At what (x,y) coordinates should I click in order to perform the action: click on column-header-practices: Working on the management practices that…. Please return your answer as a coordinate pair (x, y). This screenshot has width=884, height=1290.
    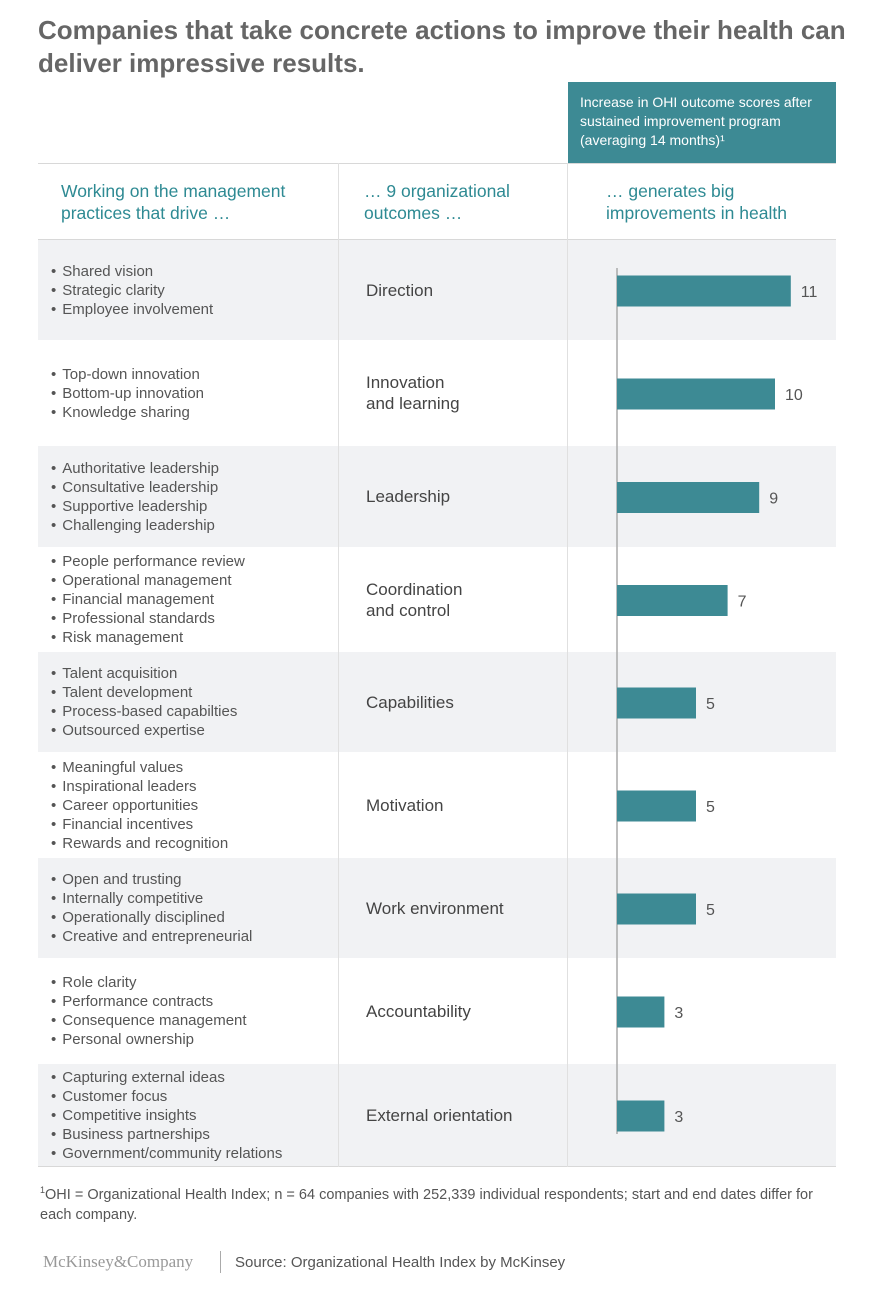
    Looking at the image, I should click on (173, 202).